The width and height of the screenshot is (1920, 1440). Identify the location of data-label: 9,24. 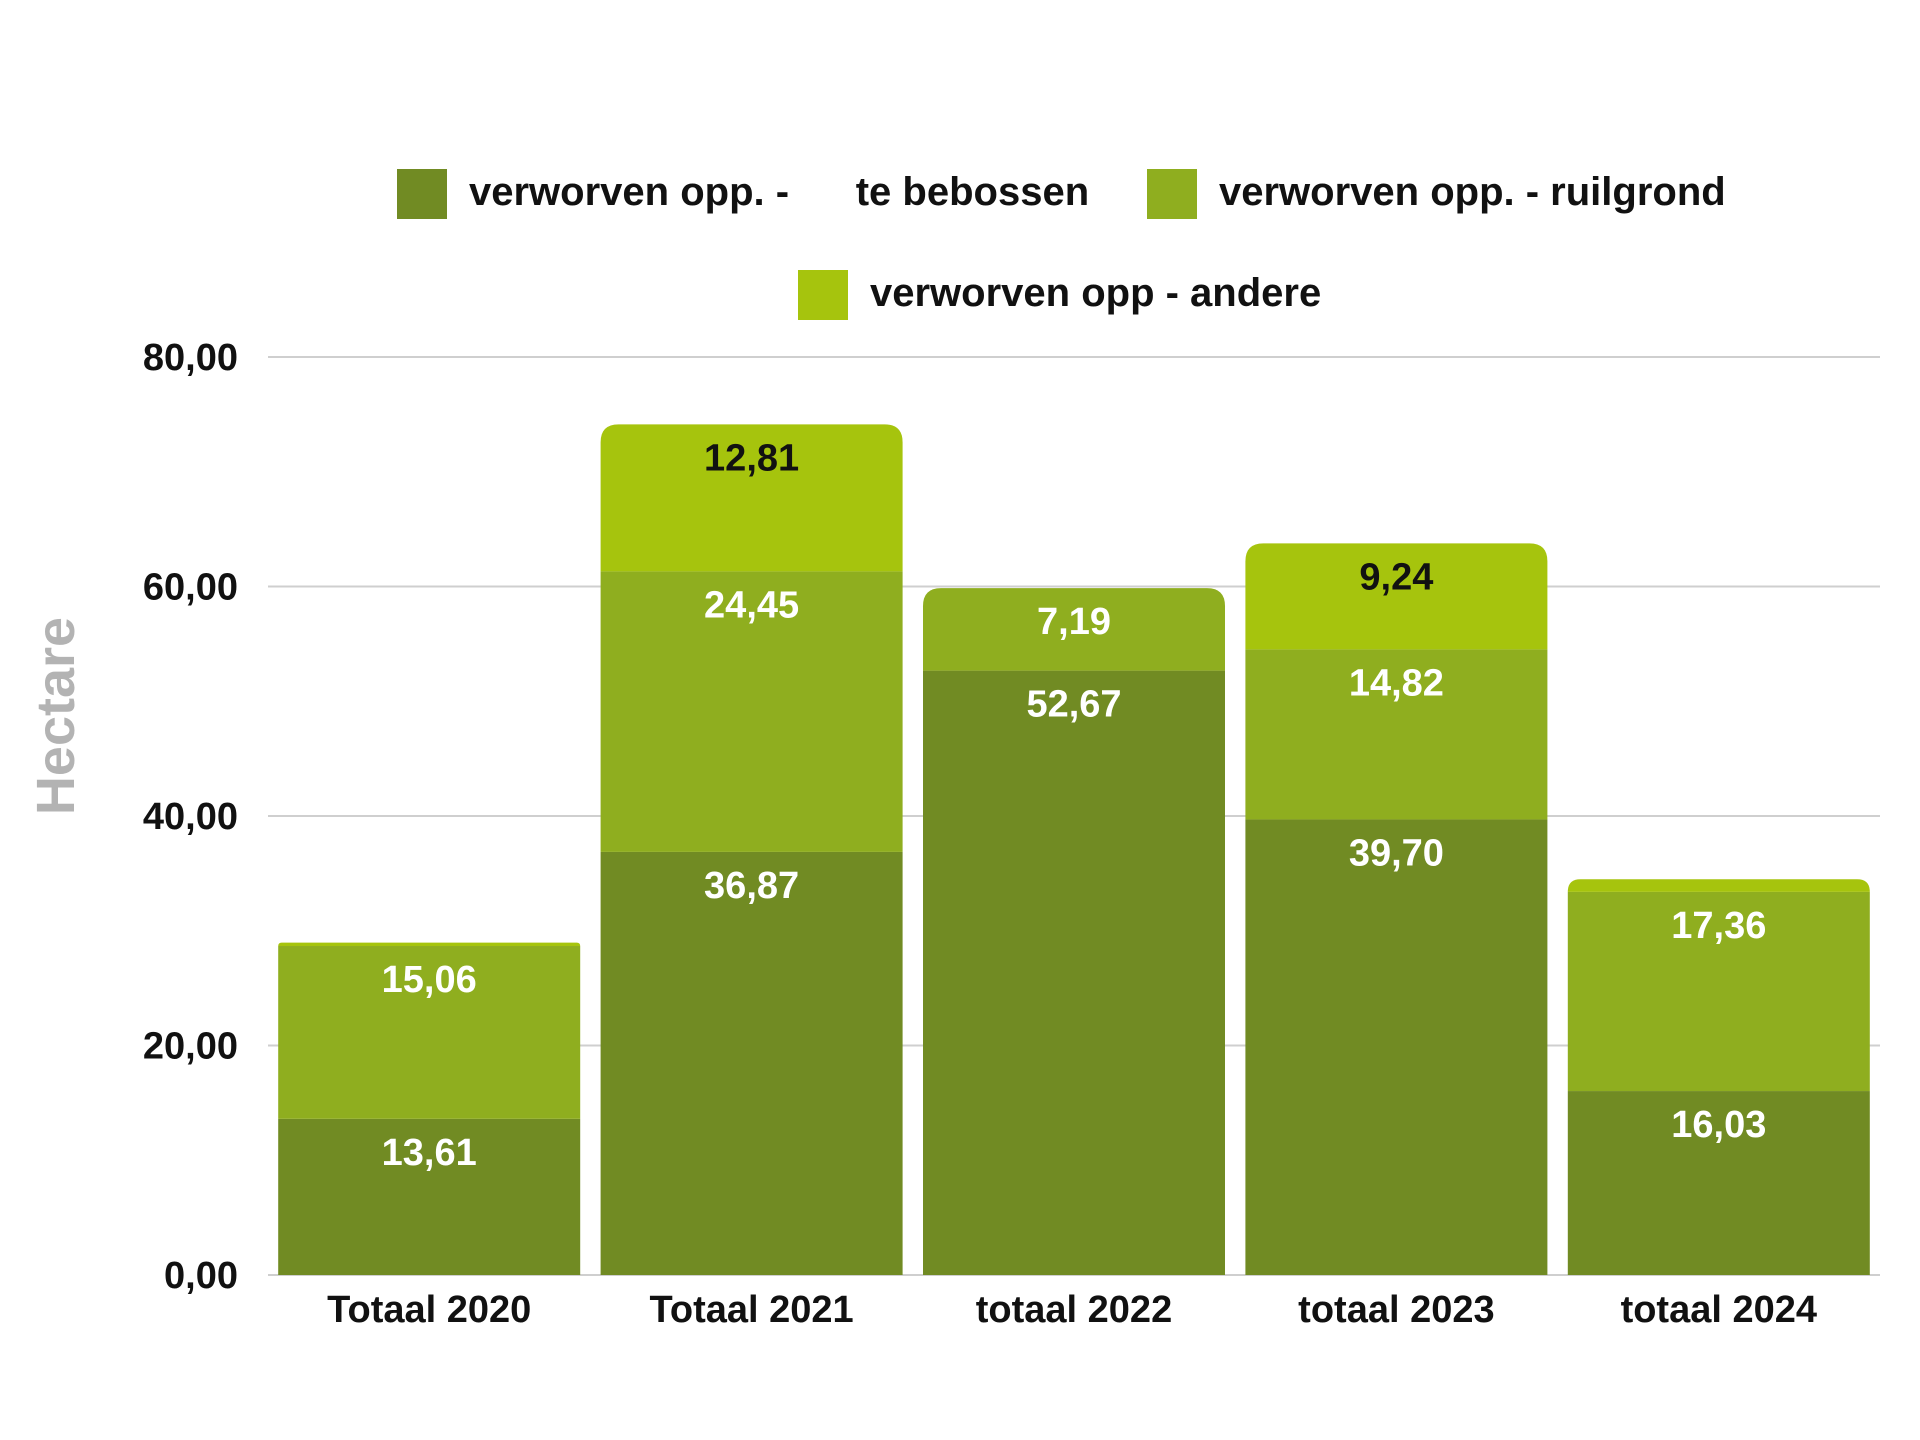
(1396, 577).